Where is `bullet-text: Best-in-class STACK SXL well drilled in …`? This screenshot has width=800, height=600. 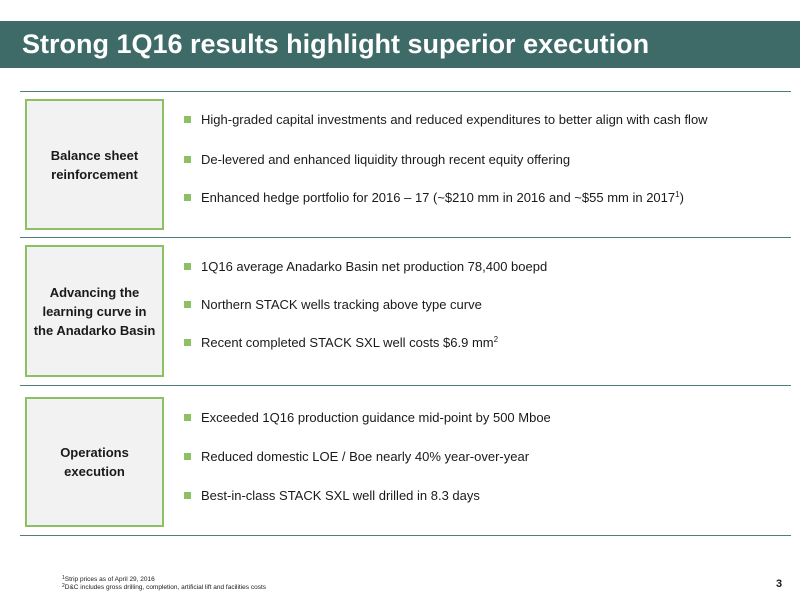 bullet-text: Best-in-class STACK SXL well drilled in … is located at coordinates (340, 495).